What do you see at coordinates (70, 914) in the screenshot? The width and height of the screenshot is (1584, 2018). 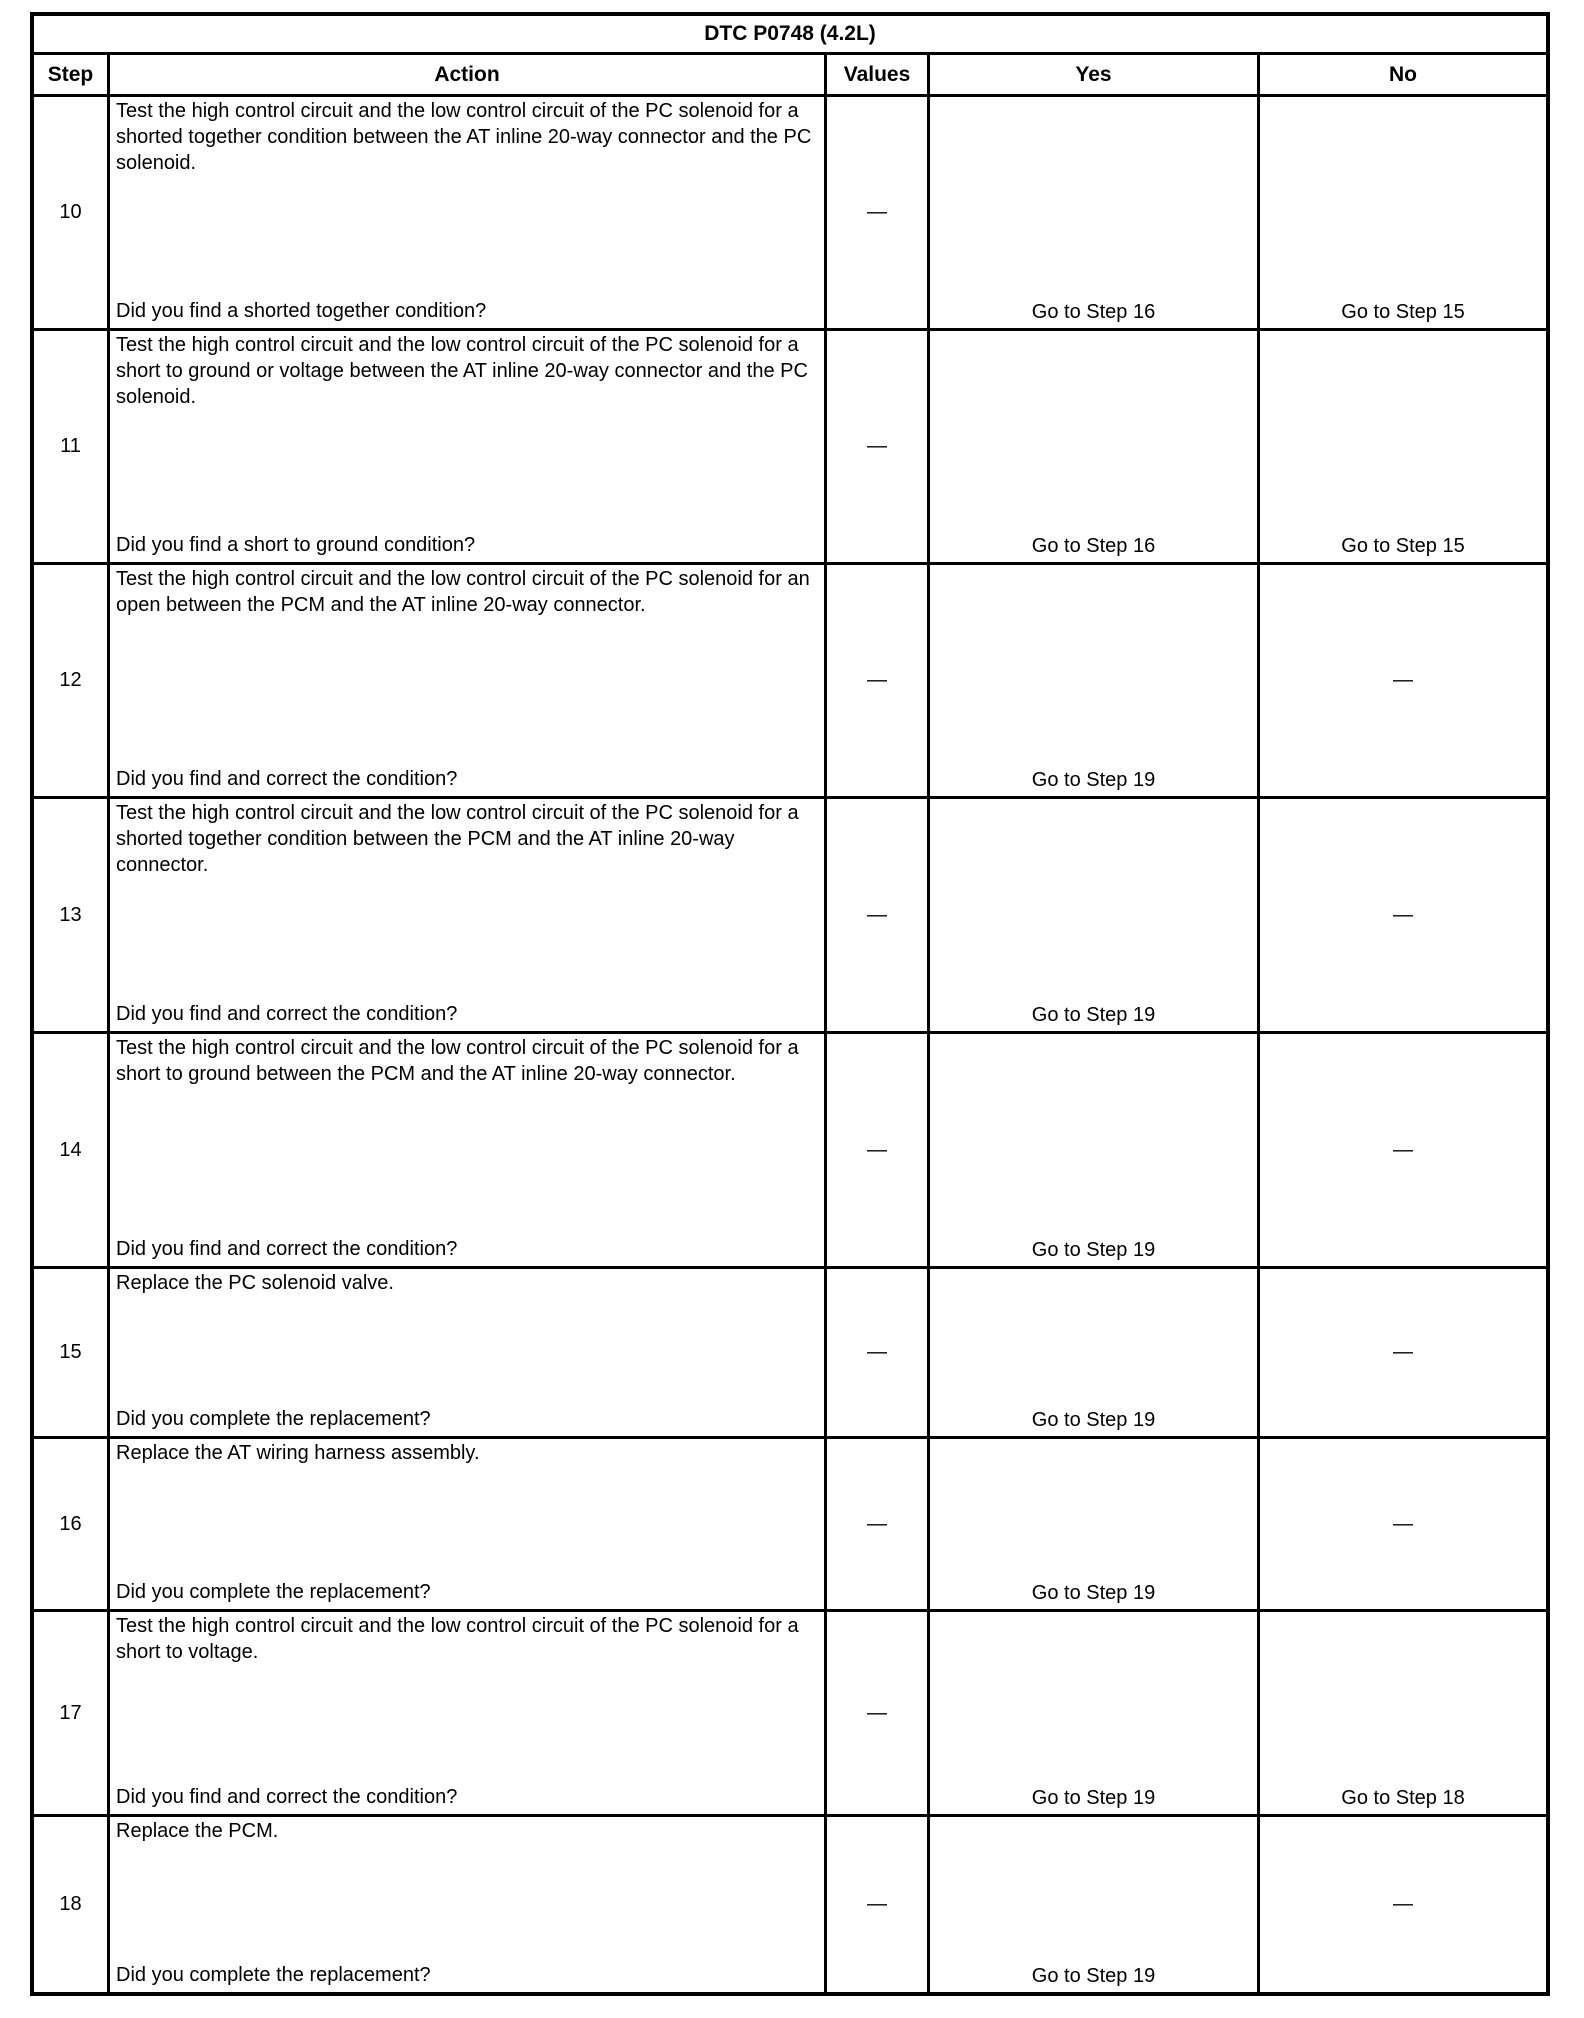 I see `step-number: 13` at bounding box center [70, 914].